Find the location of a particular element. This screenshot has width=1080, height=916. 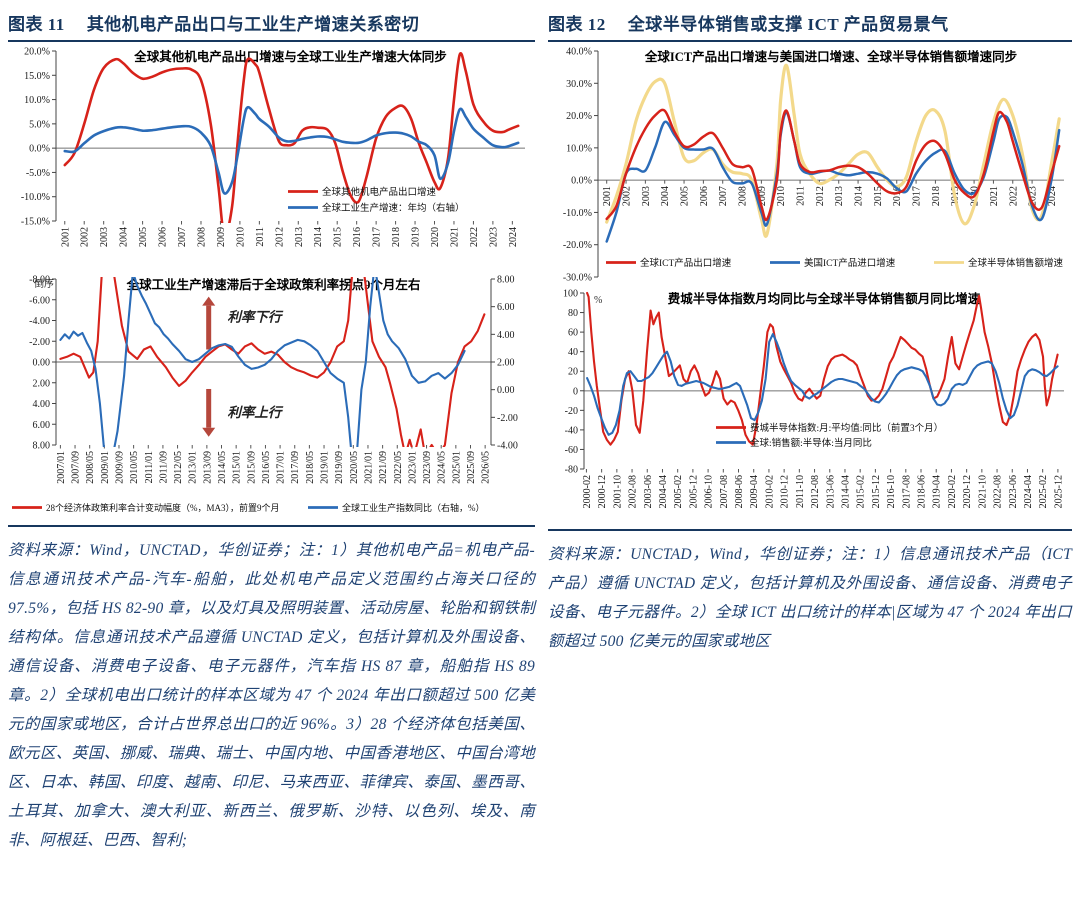

svg-text: 全球其他机电产品出口增速 is located at coordinates (379, 192).